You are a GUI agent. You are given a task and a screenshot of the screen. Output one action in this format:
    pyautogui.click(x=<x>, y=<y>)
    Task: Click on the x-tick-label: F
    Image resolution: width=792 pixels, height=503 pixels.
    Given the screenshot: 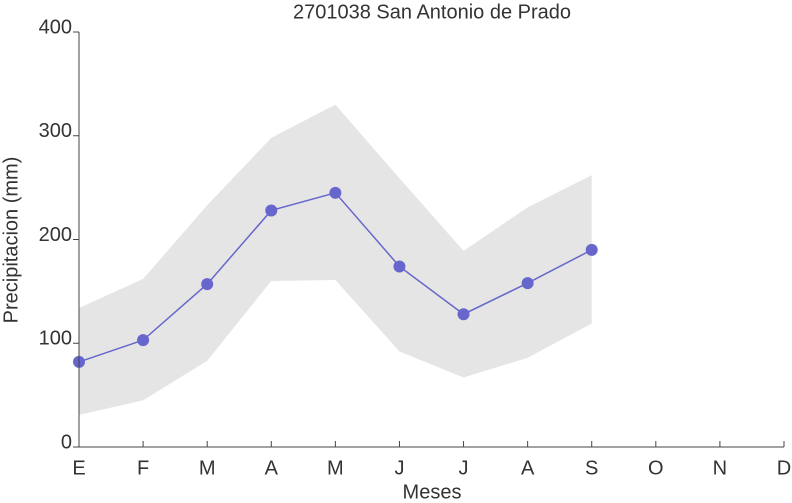 What is the action you would take?
    pyautogui.click(x=143, y=468)
    